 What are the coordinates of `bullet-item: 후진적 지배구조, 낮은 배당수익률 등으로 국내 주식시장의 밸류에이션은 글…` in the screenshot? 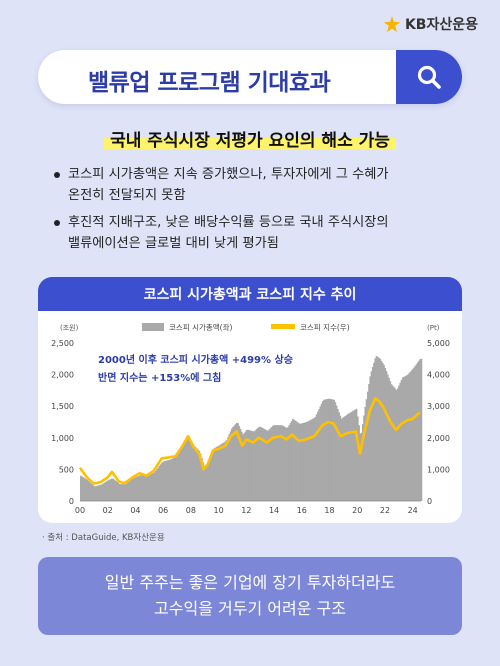 It's located at (254, 233).